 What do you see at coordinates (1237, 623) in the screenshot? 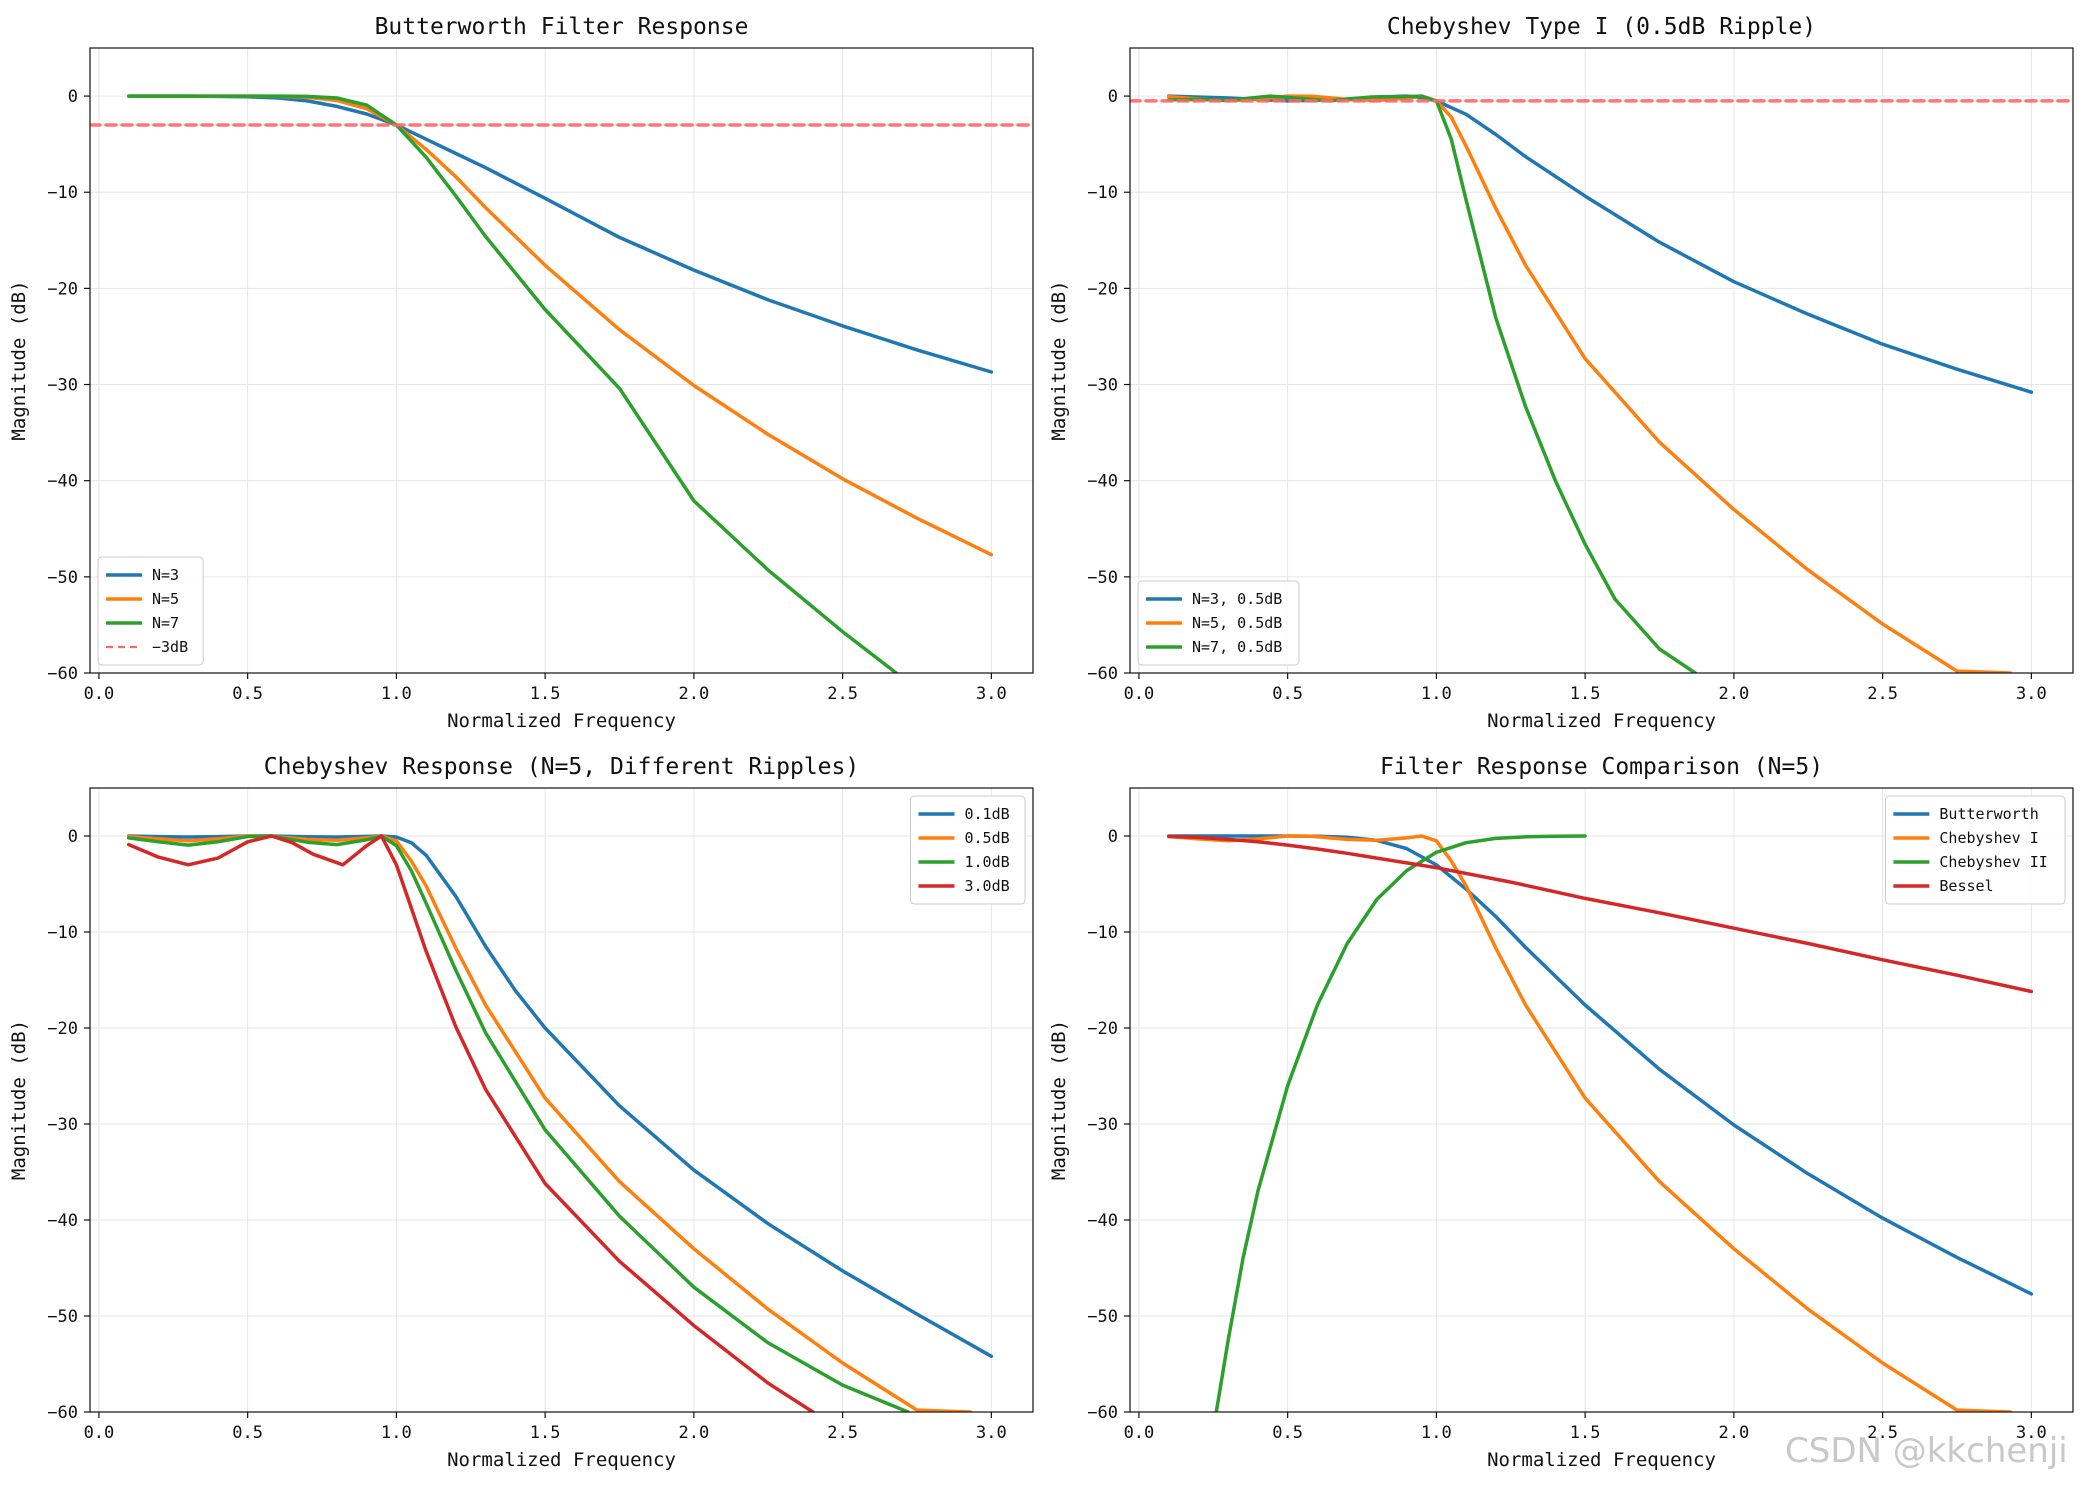
I see `legend-label: N=5, 0.5dB` at bounding box center [1237, 623].